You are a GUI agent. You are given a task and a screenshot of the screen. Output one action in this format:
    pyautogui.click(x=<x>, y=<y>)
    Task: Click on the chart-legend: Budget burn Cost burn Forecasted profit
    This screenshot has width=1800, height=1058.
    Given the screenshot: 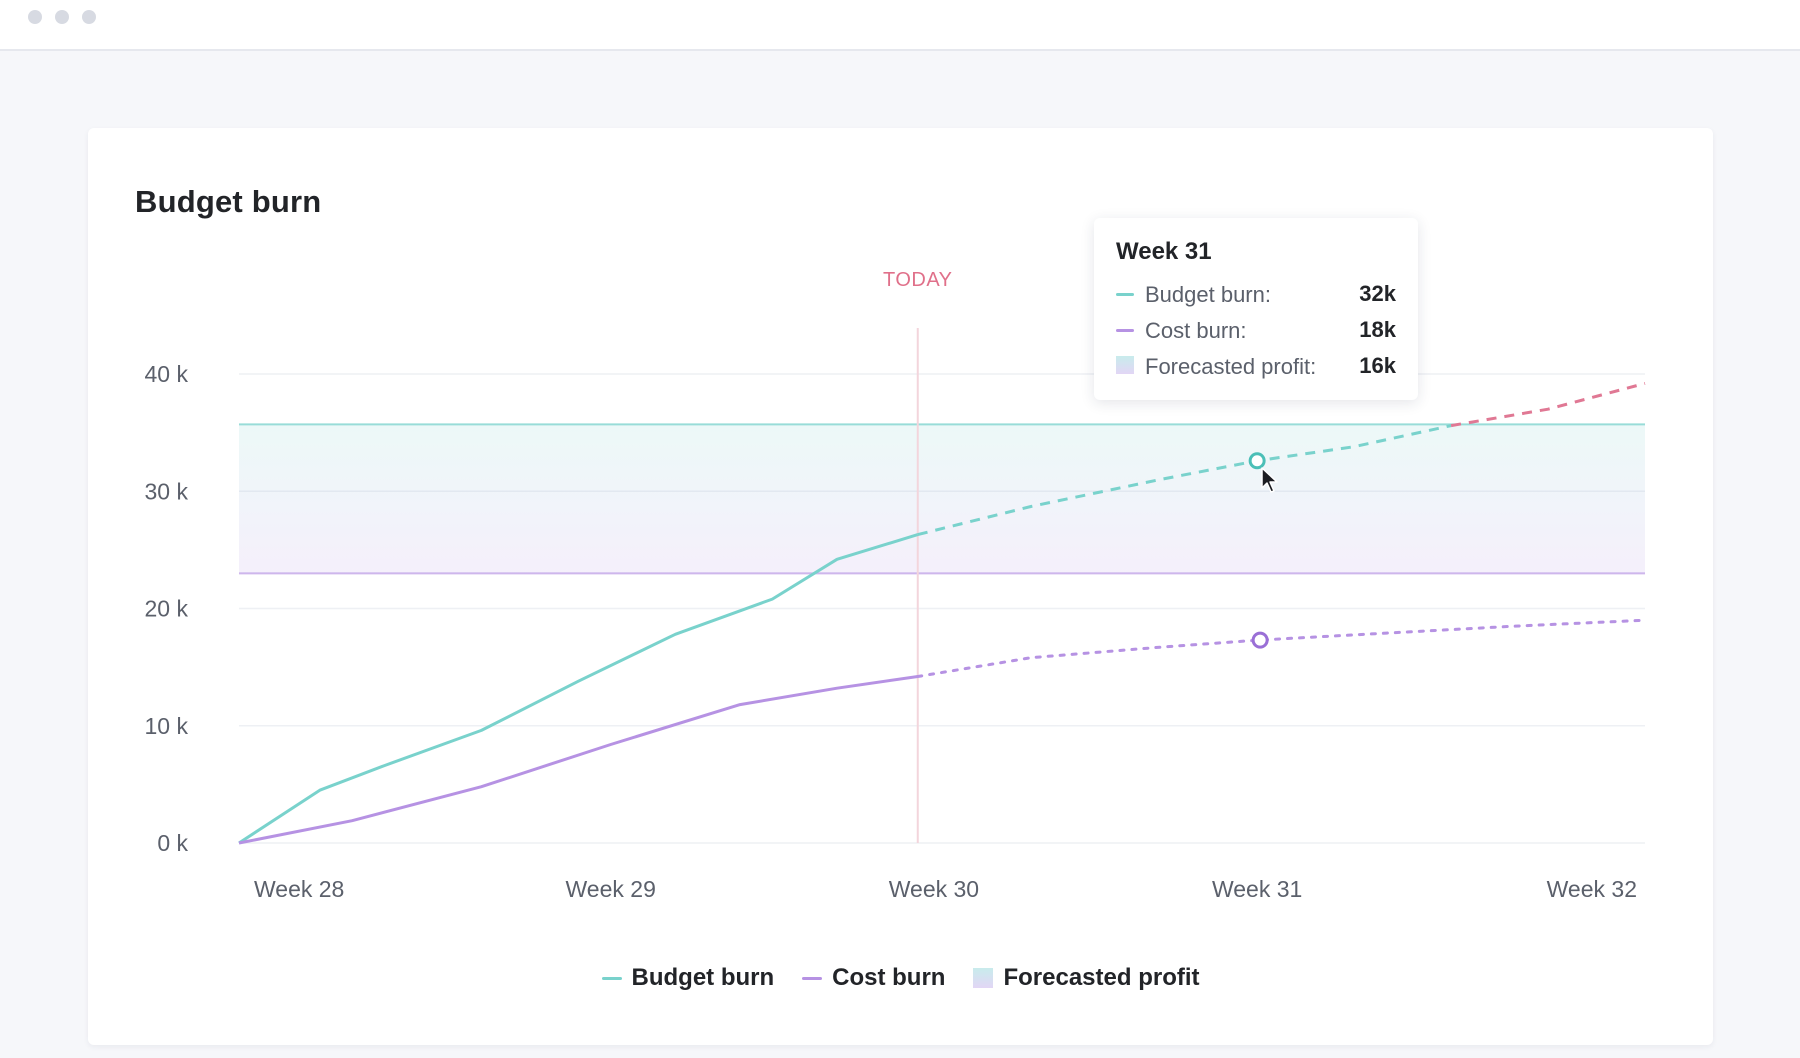 What is the action you would take?
    pyautogui.click(x=900, y=978)
    